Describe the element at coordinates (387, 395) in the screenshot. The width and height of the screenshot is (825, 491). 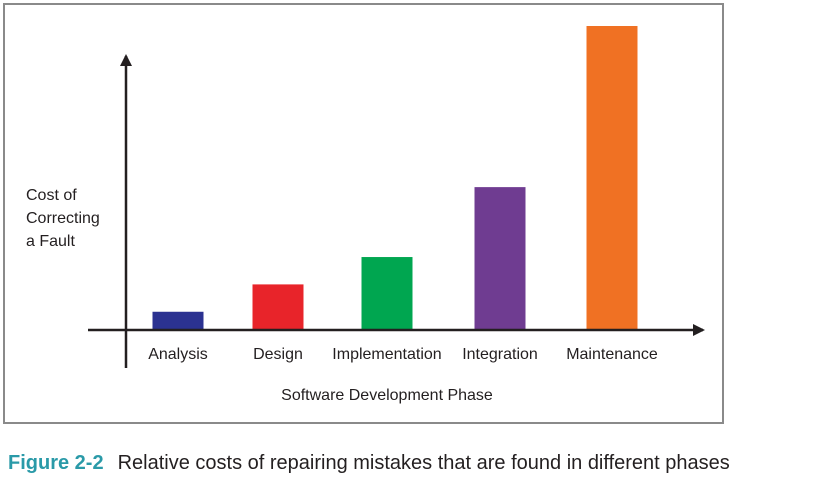
I see `x-axis-label: Software Development Phase` at that location.